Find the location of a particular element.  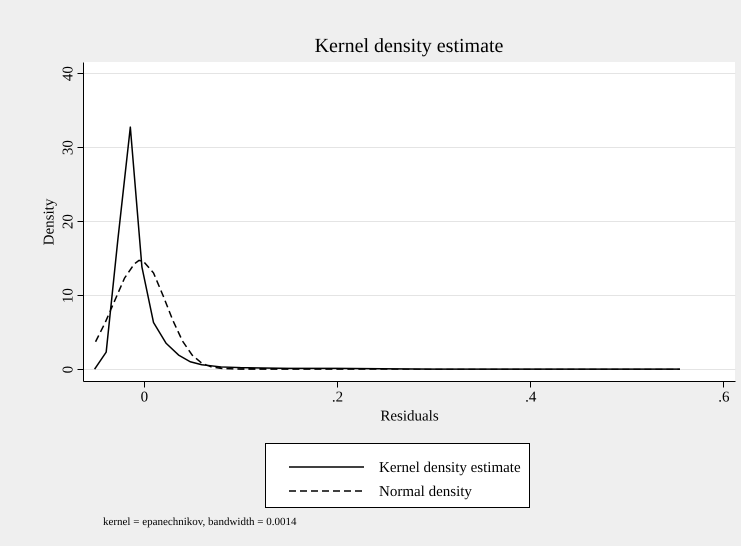

y-tick-label: 20 is located at coordinates (68, 222).